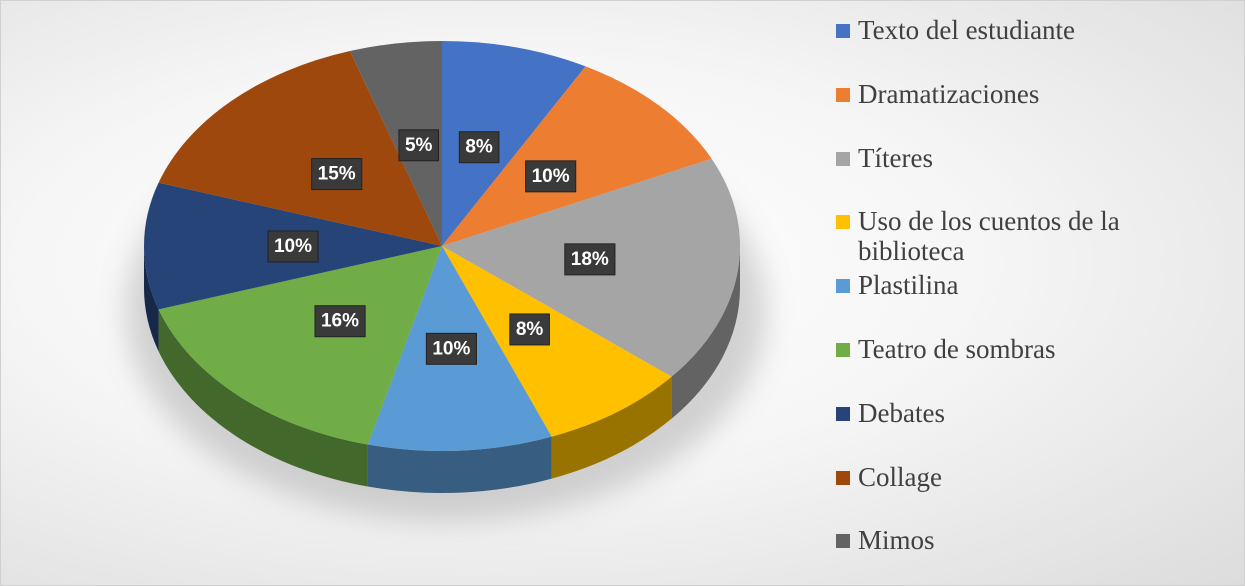 This screenshot has height=586, width=1245. I want to click on legend-item: Uso de los cuentos de la biblioteca, so click(1016, 236).